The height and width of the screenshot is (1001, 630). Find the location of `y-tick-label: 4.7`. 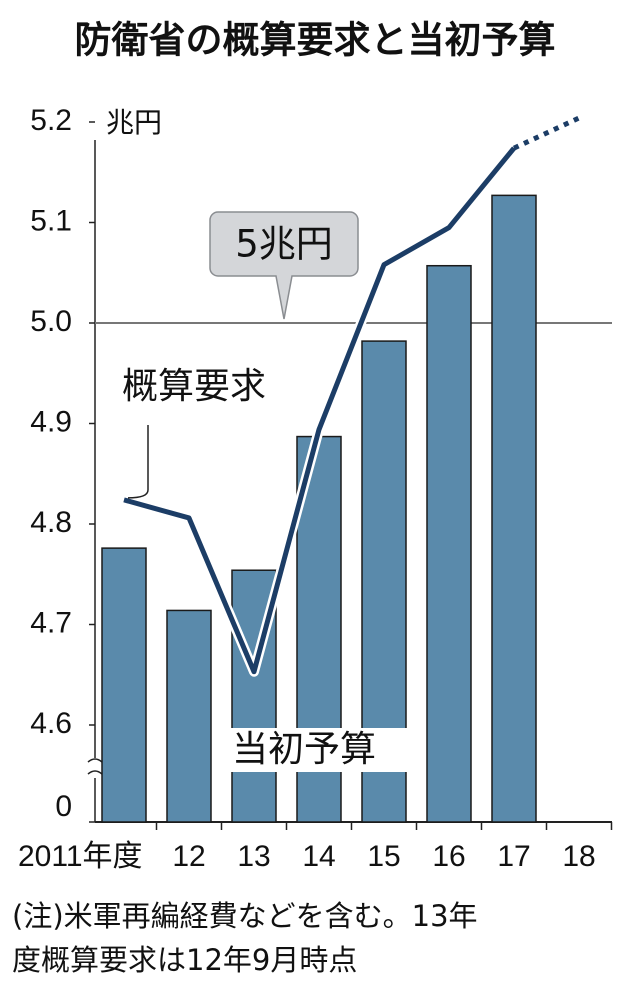

y-tick-label: 4.7 is located at coordinates (51, 622).